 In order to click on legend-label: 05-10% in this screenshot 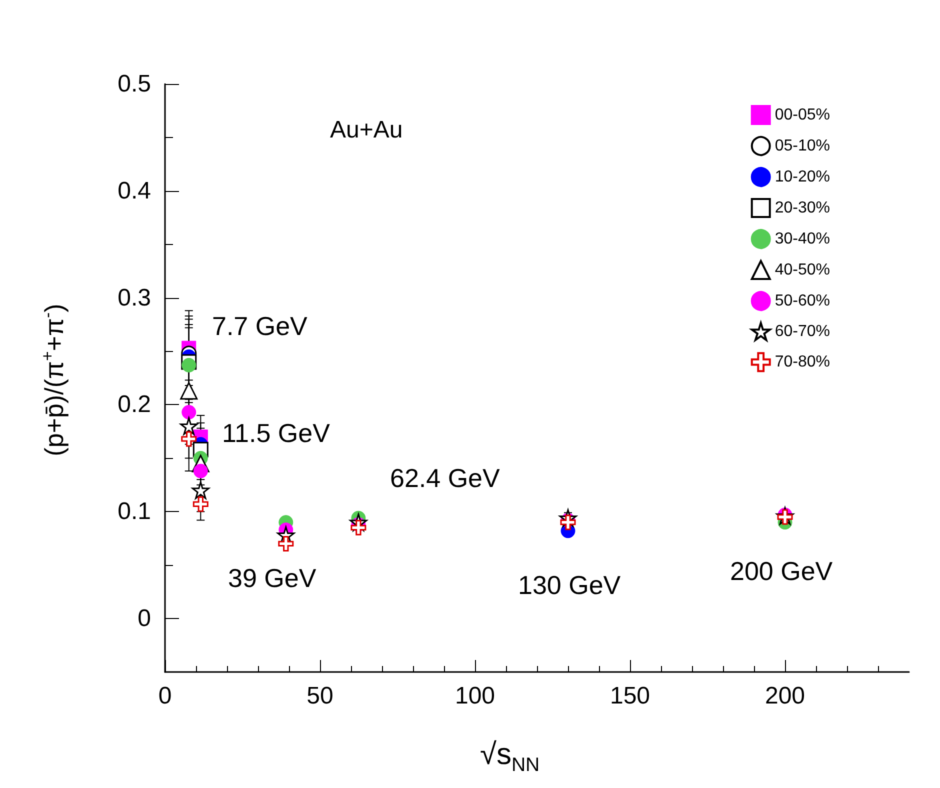, I will do `click(802, 146)`.